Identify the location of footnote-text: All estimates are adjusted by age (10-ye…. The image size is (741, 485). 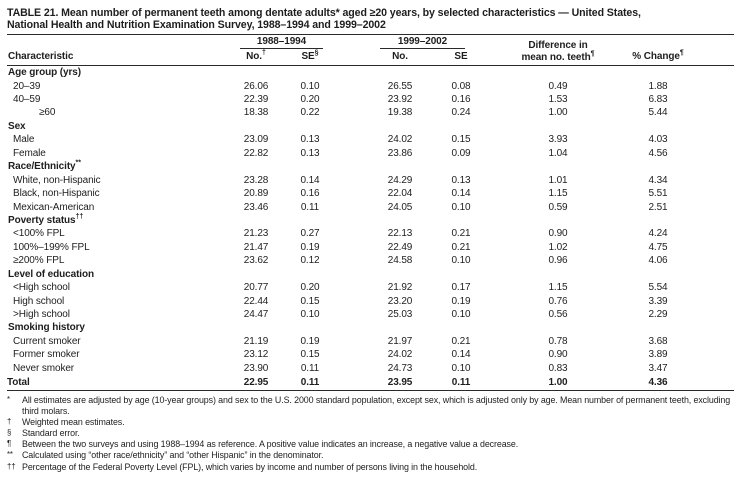
(376, 405).